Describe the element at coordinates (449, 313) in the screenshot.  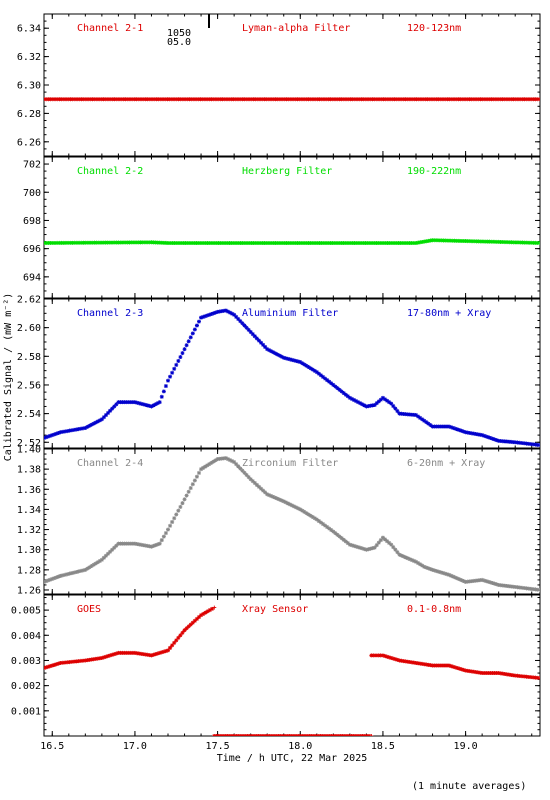
I see `range-label: 17-80nm + Xray` at that location.